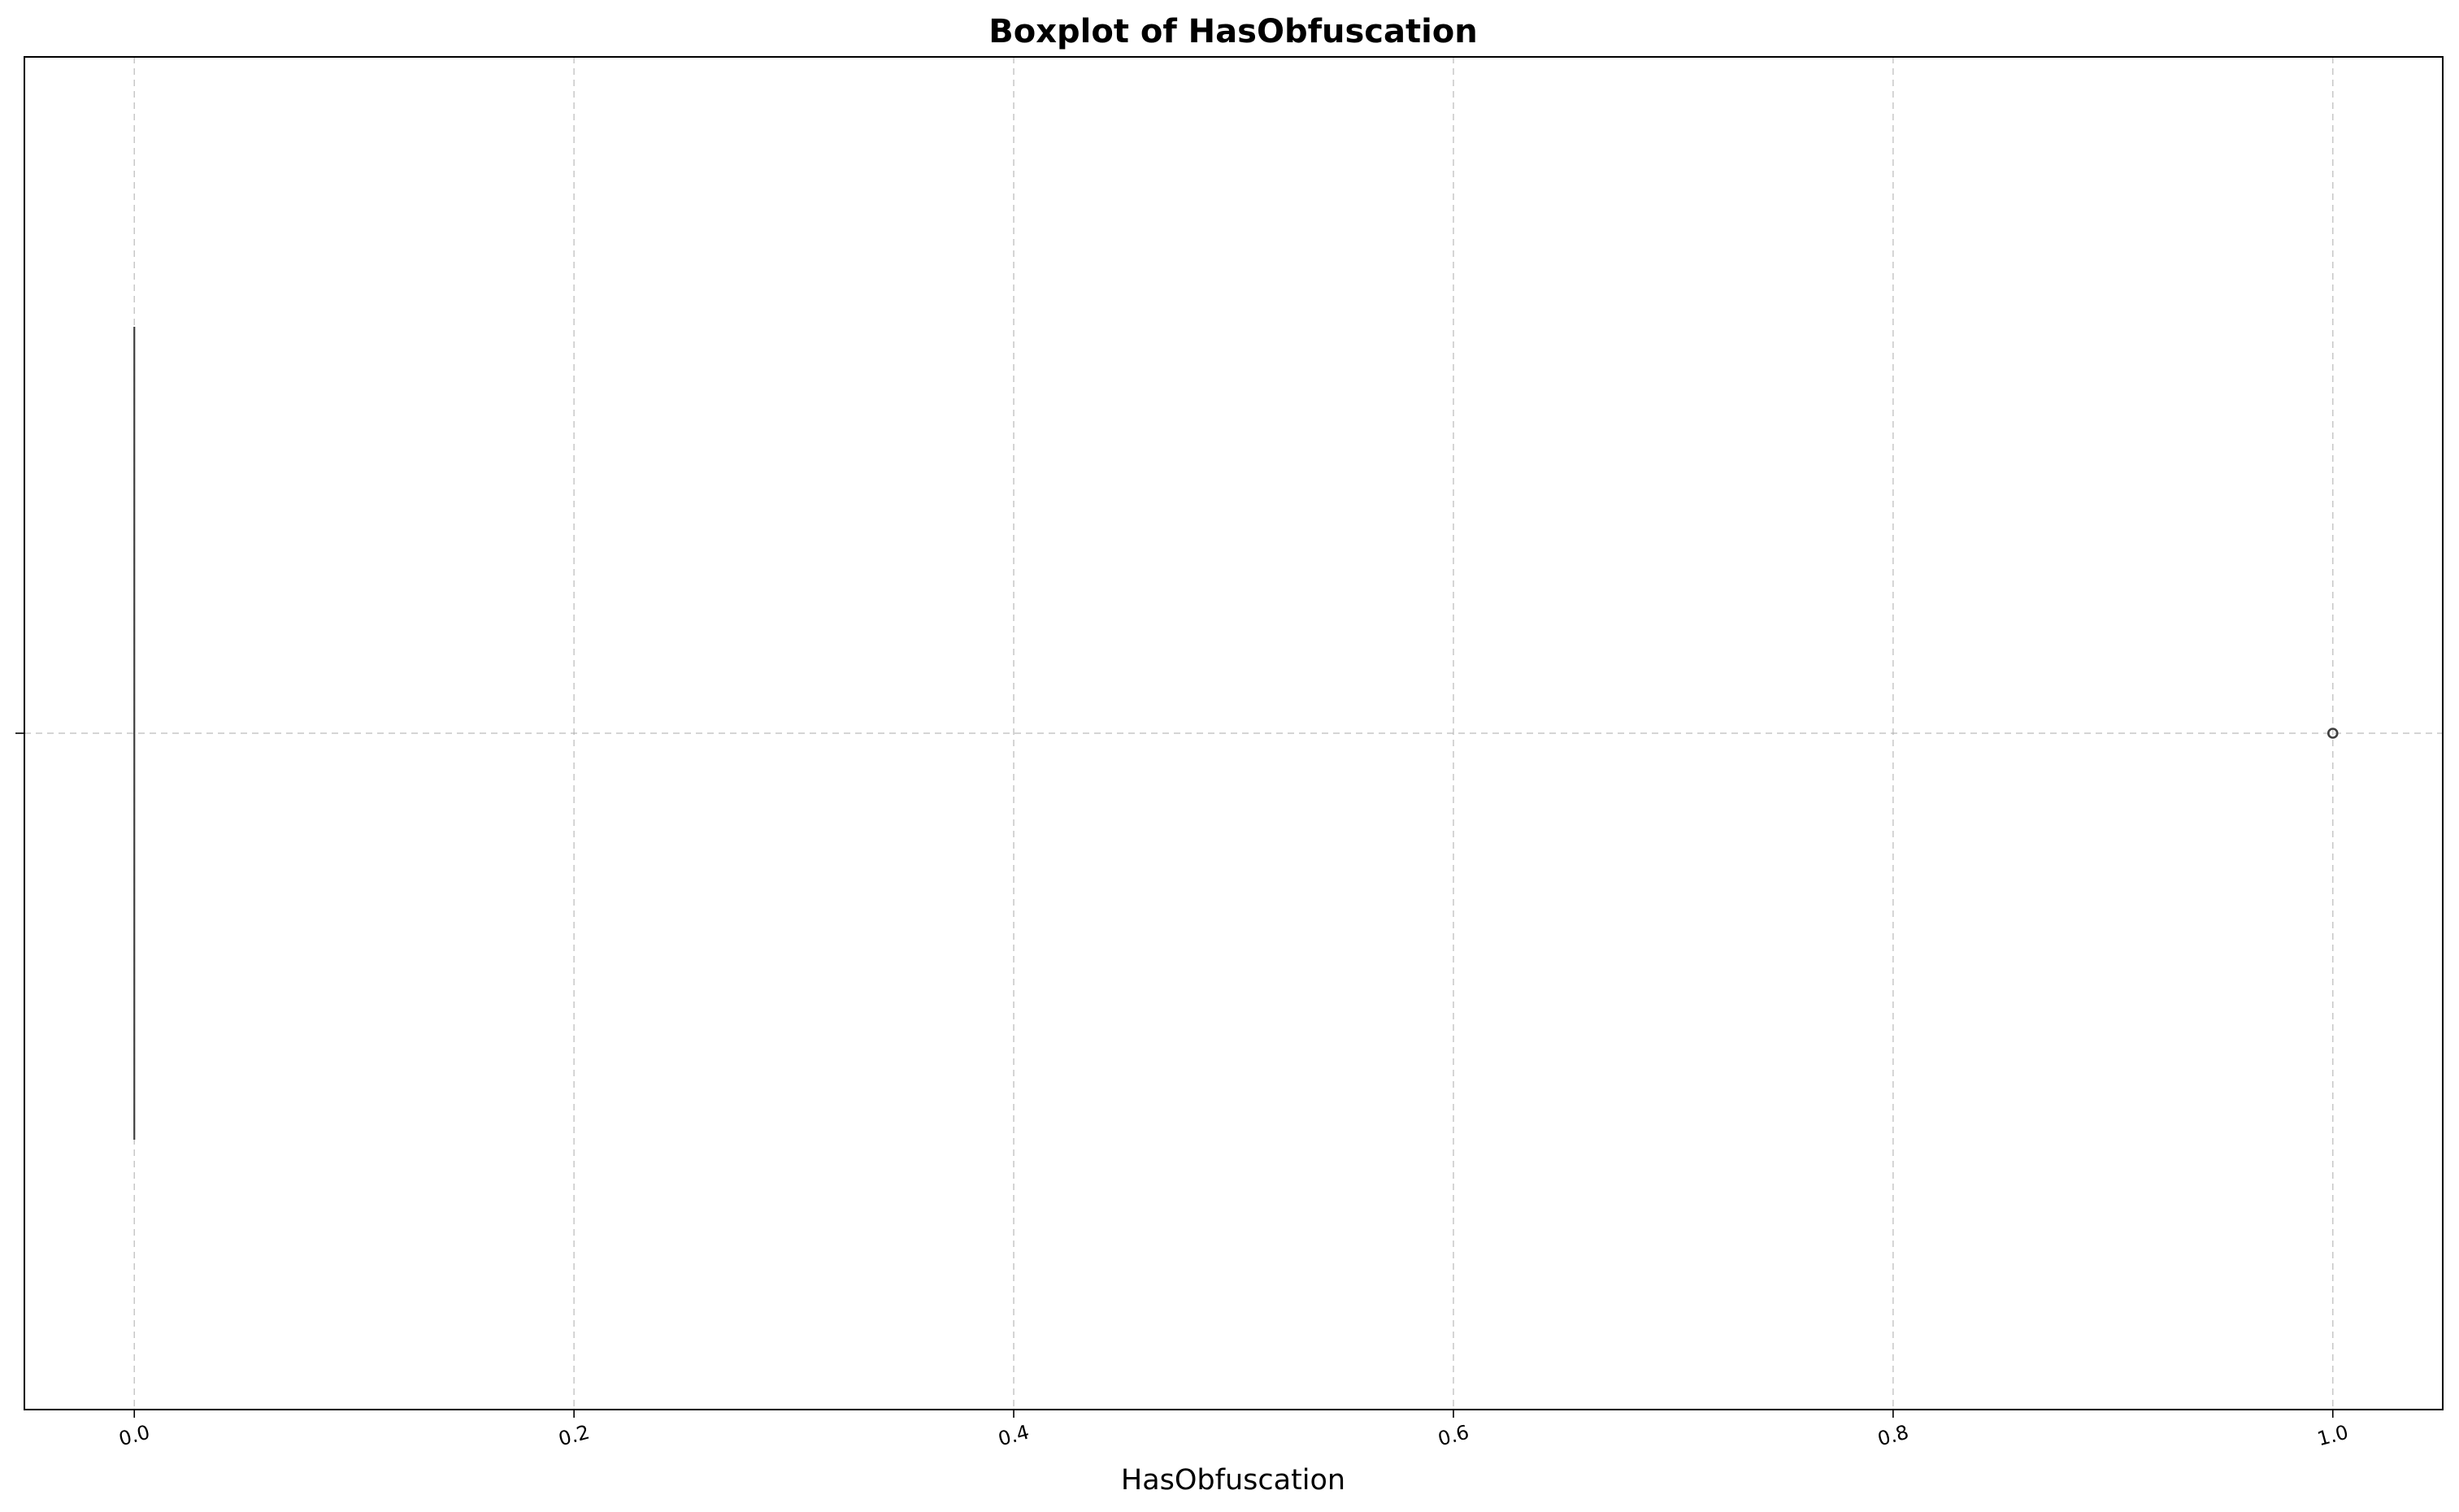  I want to click on chart-title: Boxplot of HasObfuscation, so click(1233, 31).